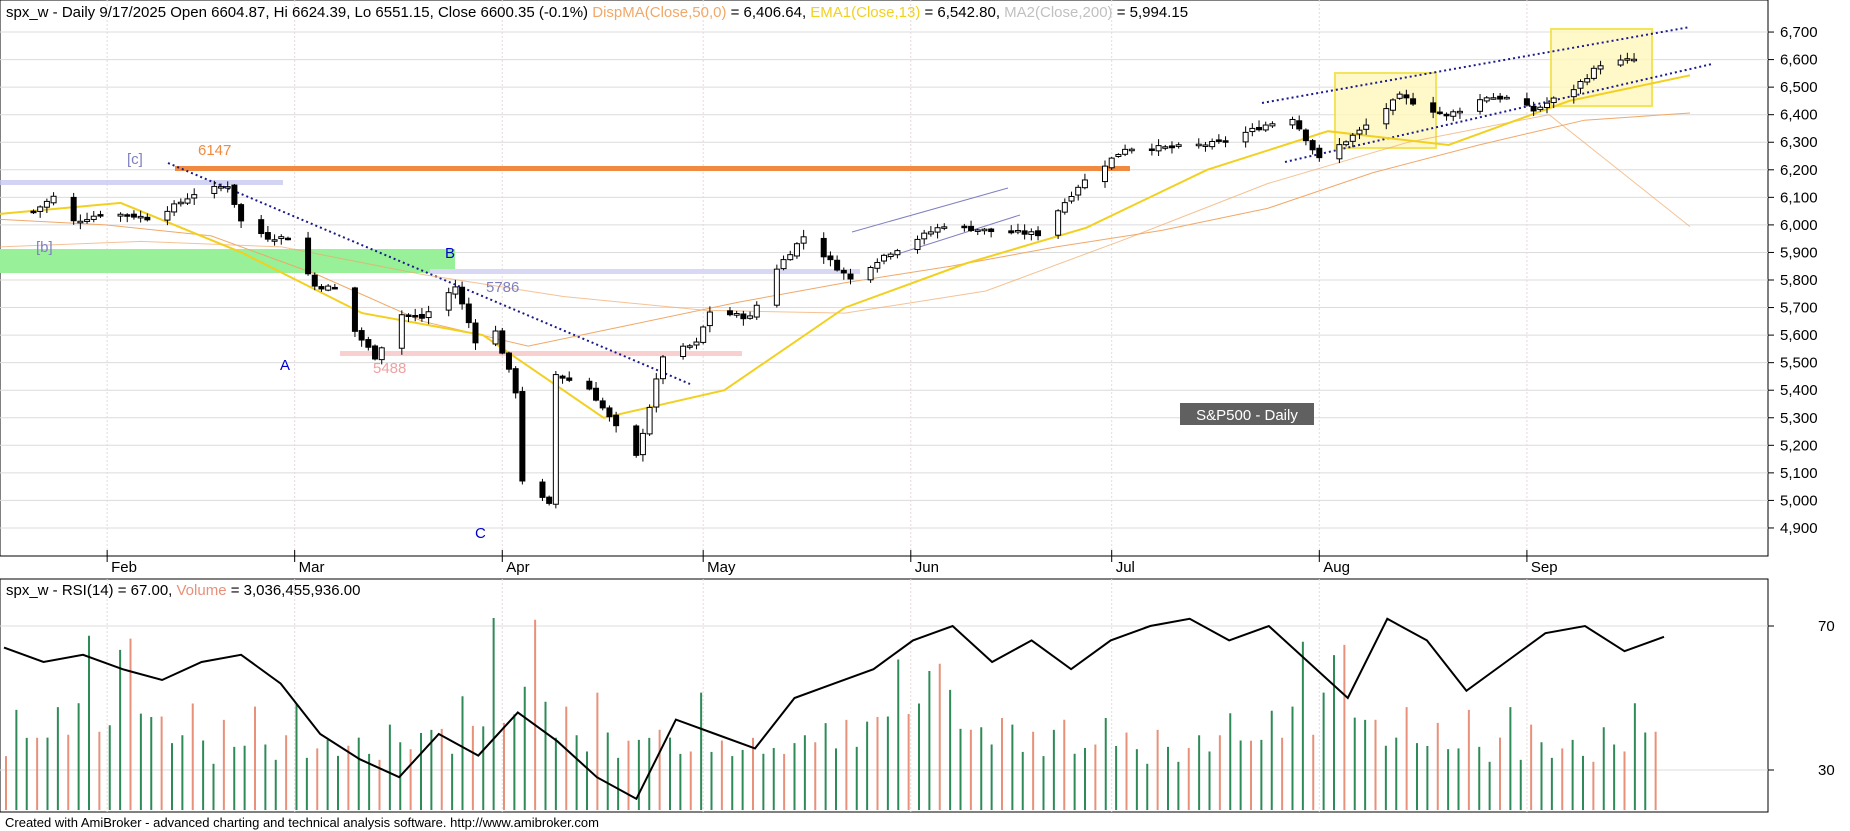 The height and width of the screenshot is (831, 1850). I want to click on ma50-value: = 6,406.64,, so click(768, 12).